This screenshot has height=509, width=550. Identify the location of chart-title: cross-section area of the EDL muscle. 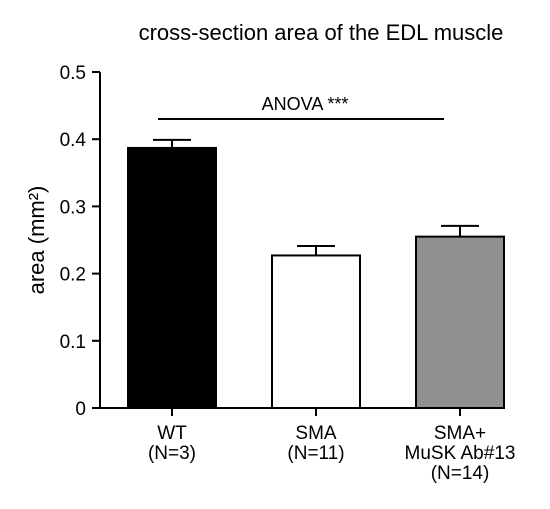
(321, 32).